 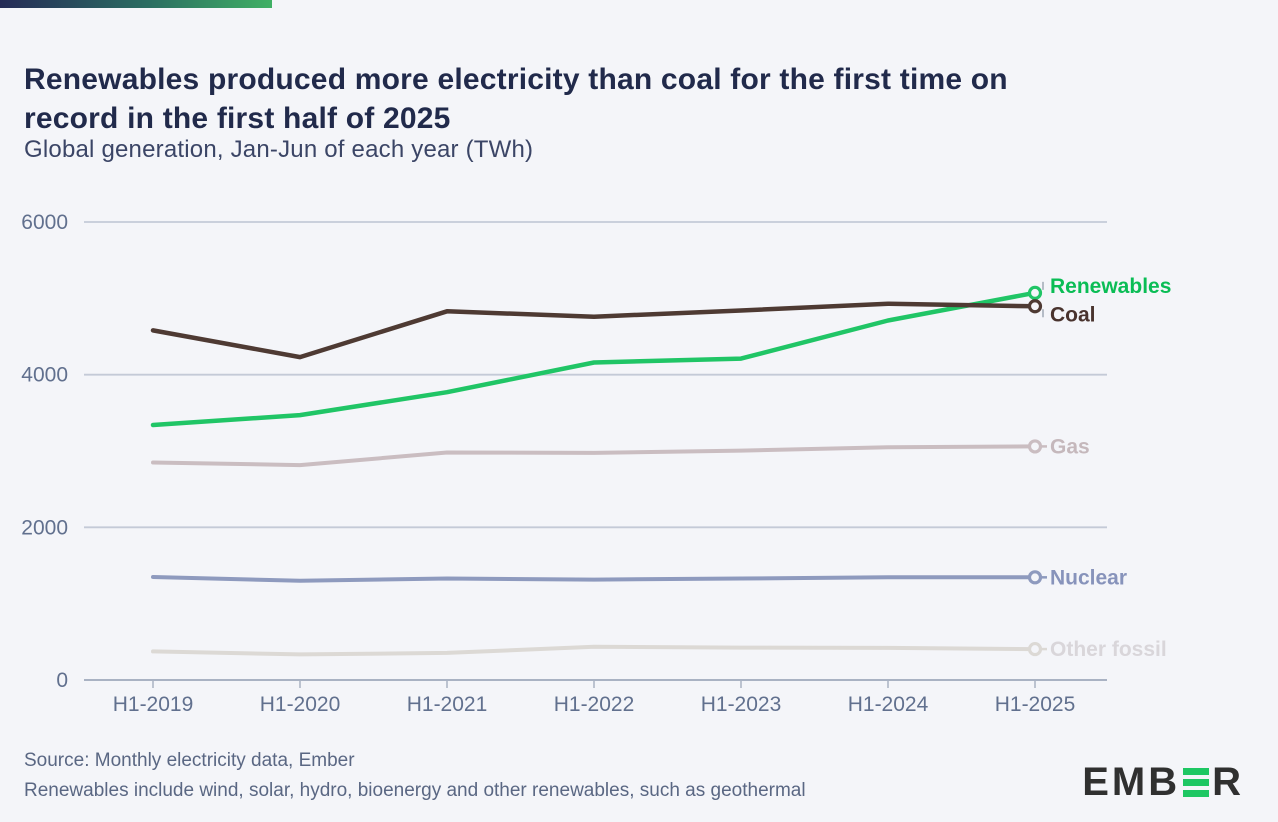 I want to click on x-tick-label-h1-2020: H1-2020, so click(x=300, y=704).